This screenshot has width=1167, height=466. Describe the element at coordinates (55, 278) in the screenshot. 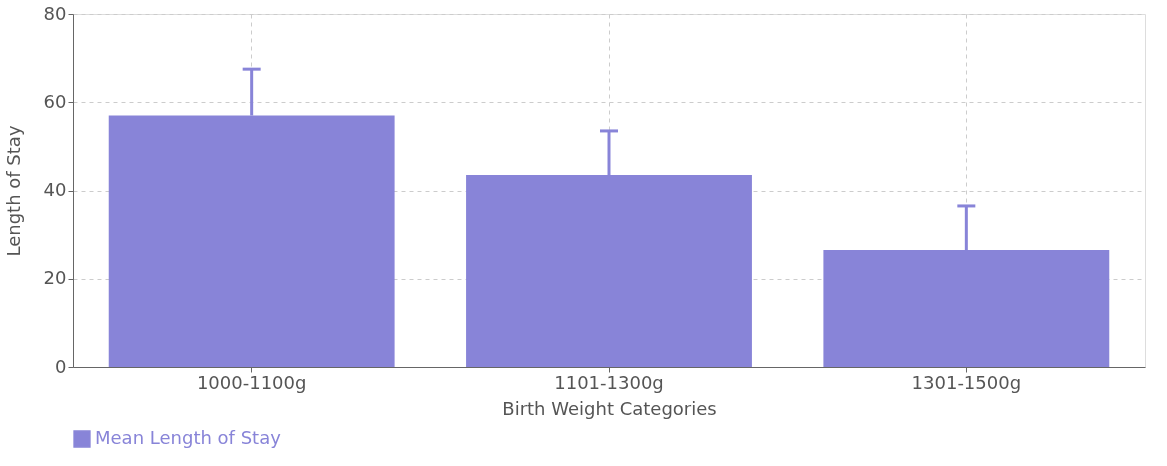

I see `y-tick-label: 20` at that location.